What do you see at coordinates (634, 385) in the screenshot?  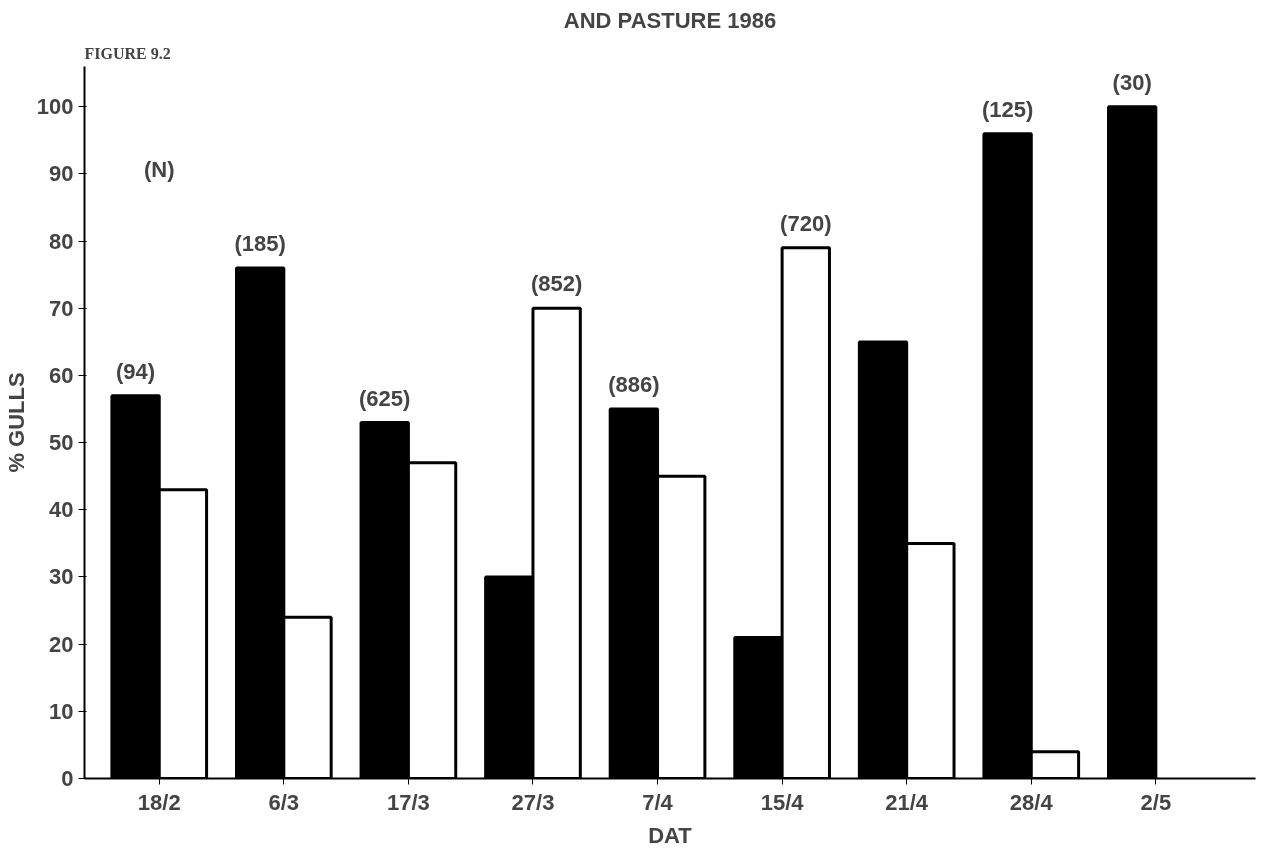 I see `annotation: (886)` at bounding box center [634, 385].